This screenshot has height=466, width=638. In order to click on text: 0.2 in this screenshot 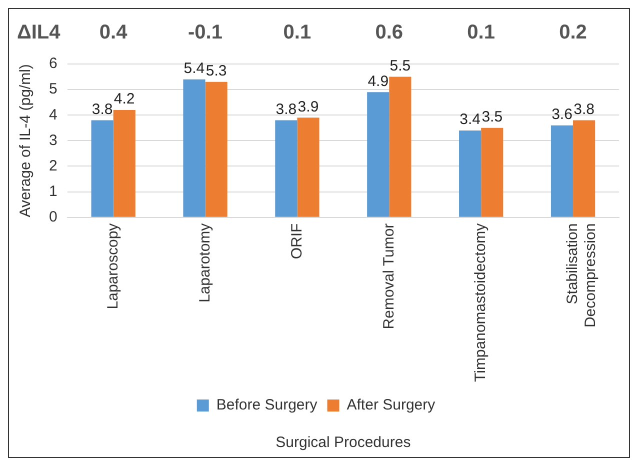, I will do `click(573, 33)`.